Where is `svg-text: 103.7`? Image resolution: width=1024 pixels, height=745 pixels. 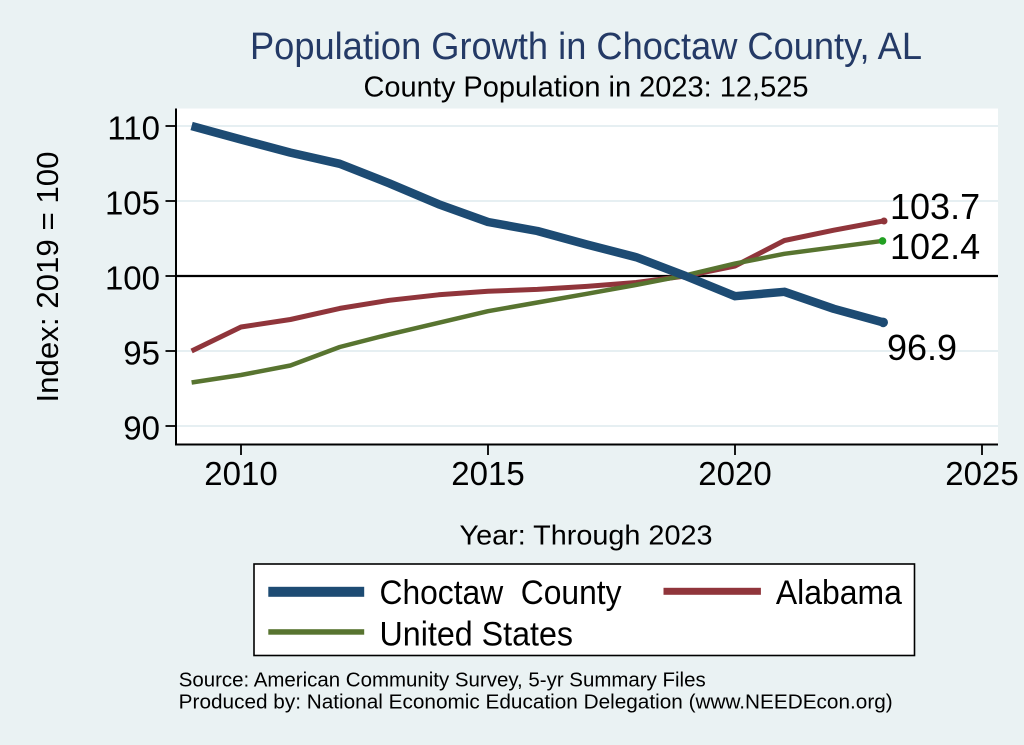
svg-text: 103.7 is located at coordinates (935, 206).